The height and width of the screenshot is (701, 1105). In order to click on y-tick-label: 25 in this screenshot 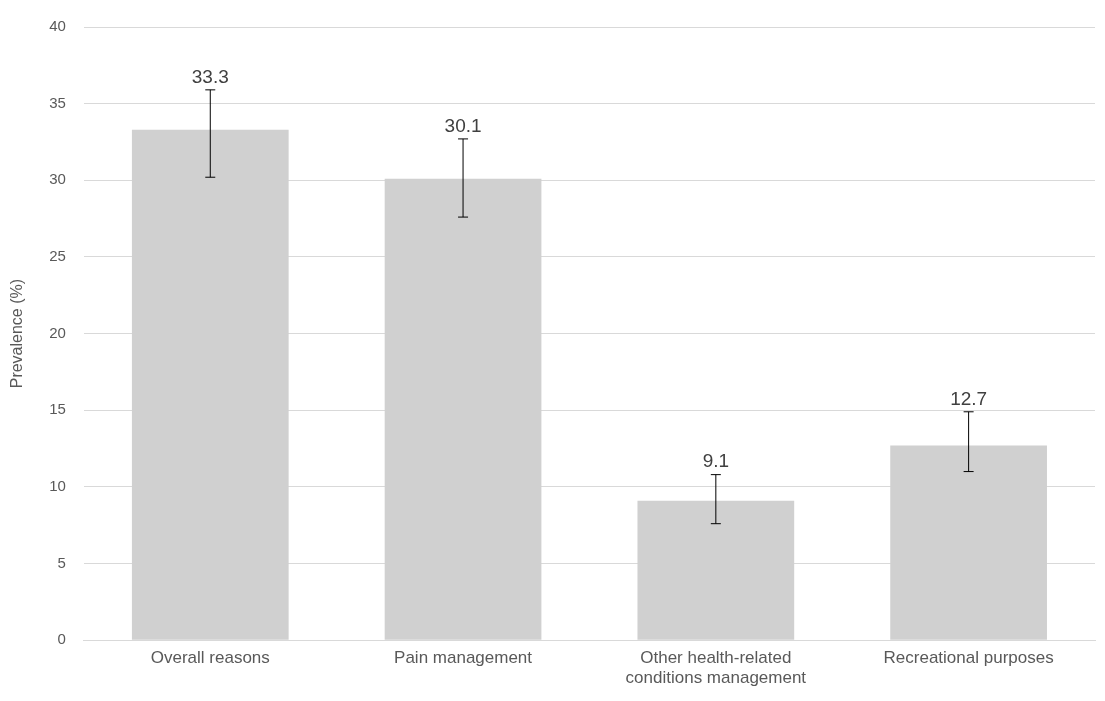, I will do `click(57, 256)`.